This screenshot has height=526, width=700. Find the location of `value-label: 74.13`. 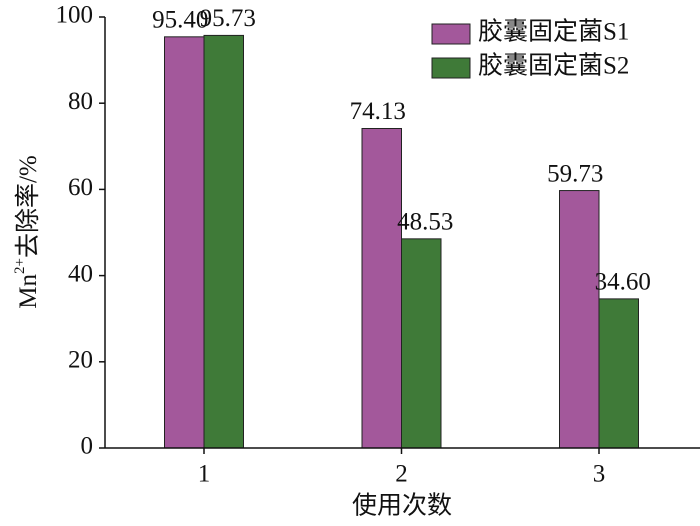

value-label: 74.13 is located at coordinates (378, 111).